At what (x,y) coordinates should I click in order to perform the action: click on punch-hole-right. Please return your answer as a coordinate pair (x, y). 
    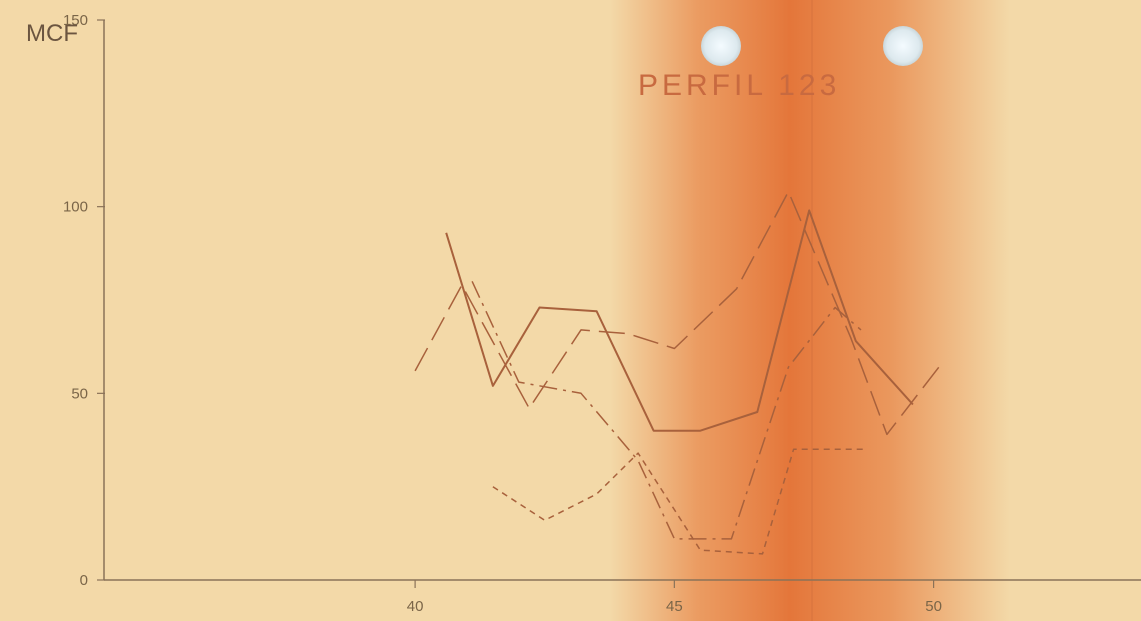
    Looking at the image, I should click on (903, 46).